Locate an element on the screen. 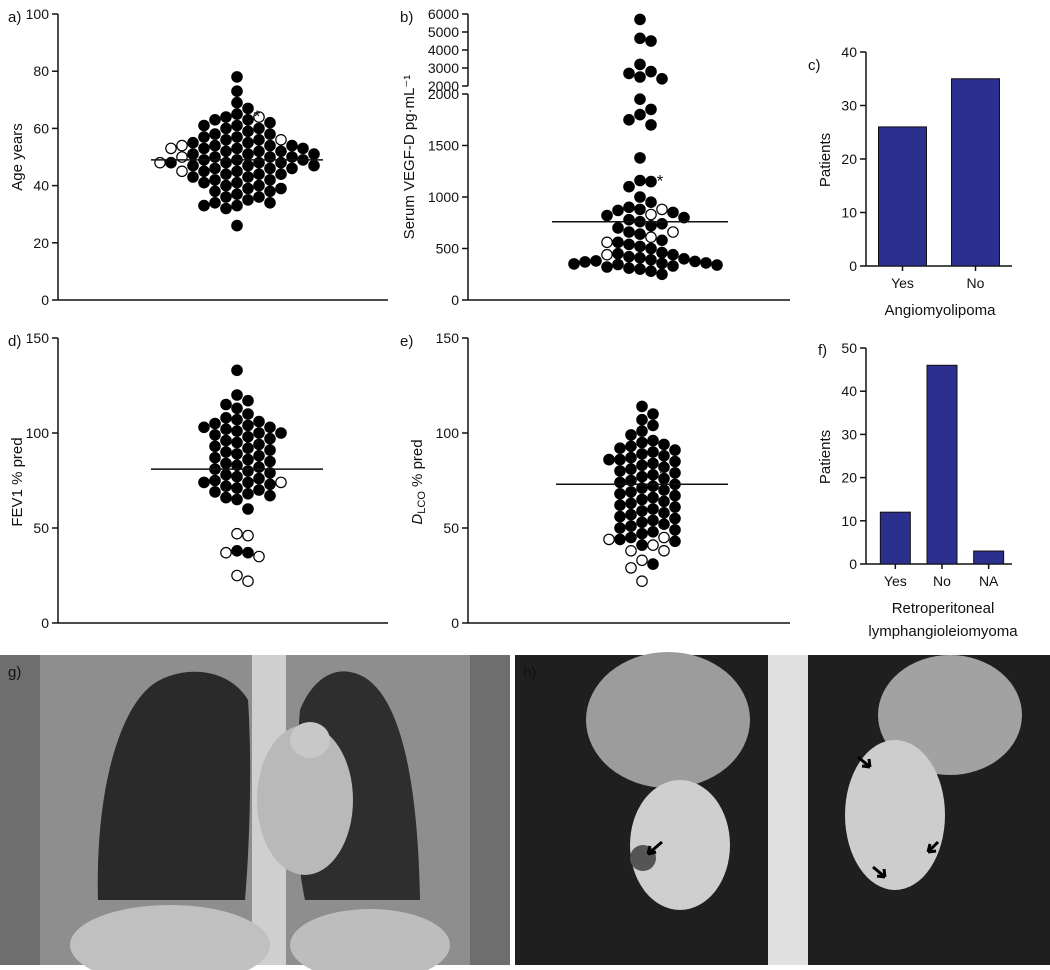 The image size is (1050, 970). panel-c-category-label: No is located at coordinates (976, 283).